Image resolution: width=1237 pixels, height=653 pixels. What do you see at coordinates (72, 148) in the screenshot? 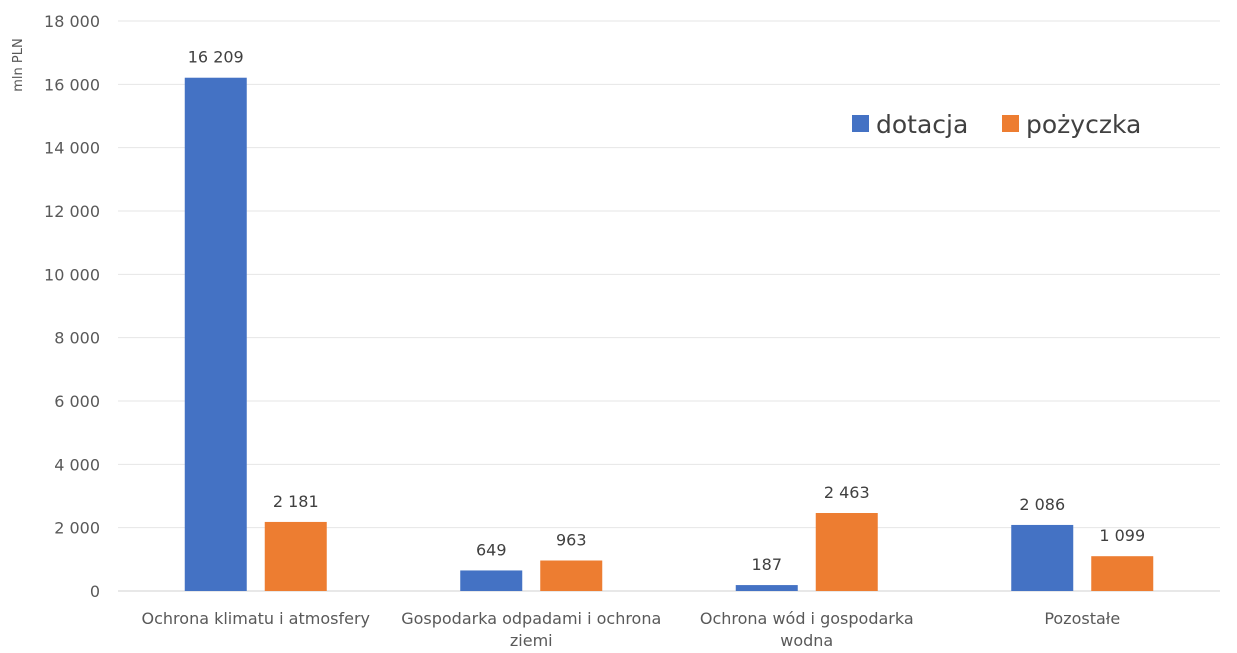
I see `y-tick-label: 14 000` at bounding box center [72, 148].